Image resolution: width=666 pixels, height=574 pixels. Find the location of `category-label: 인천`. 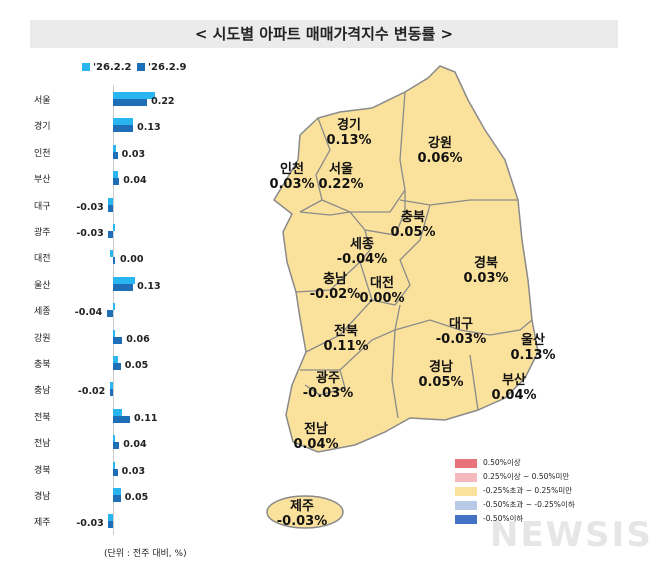

category-label: 인천 is located at coordinates (42, 153).